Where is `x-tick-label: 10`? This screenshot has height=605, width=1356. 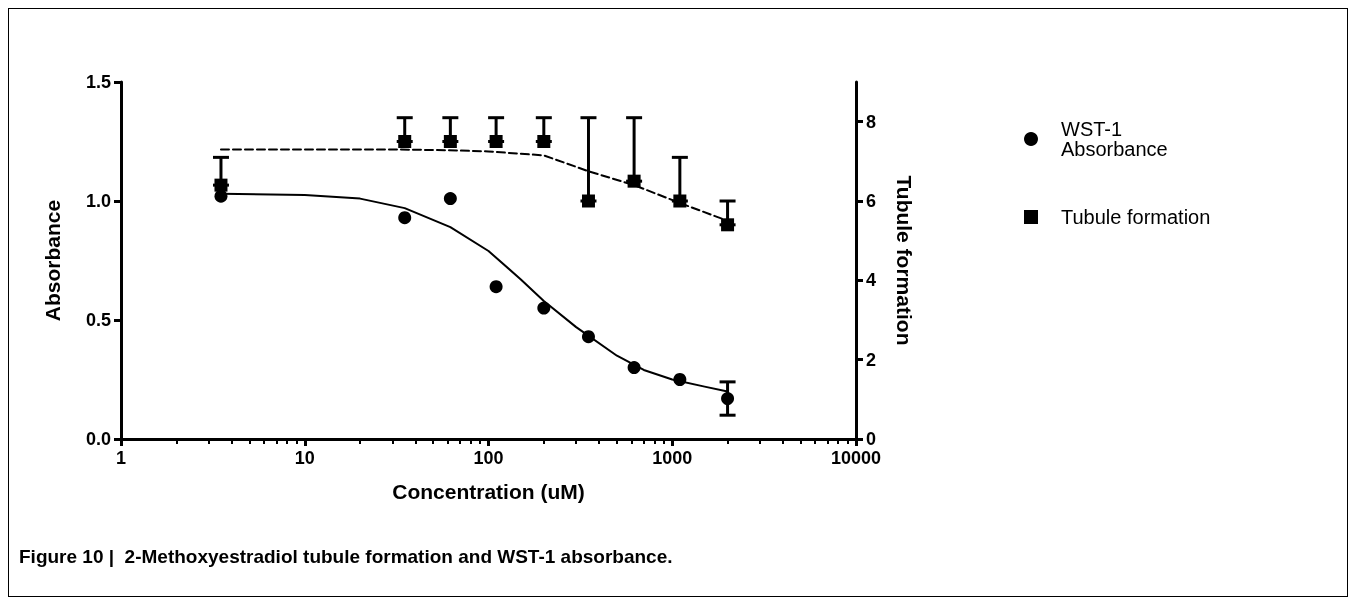 x-tick-label: 10 is located at coordinates (304, 458).